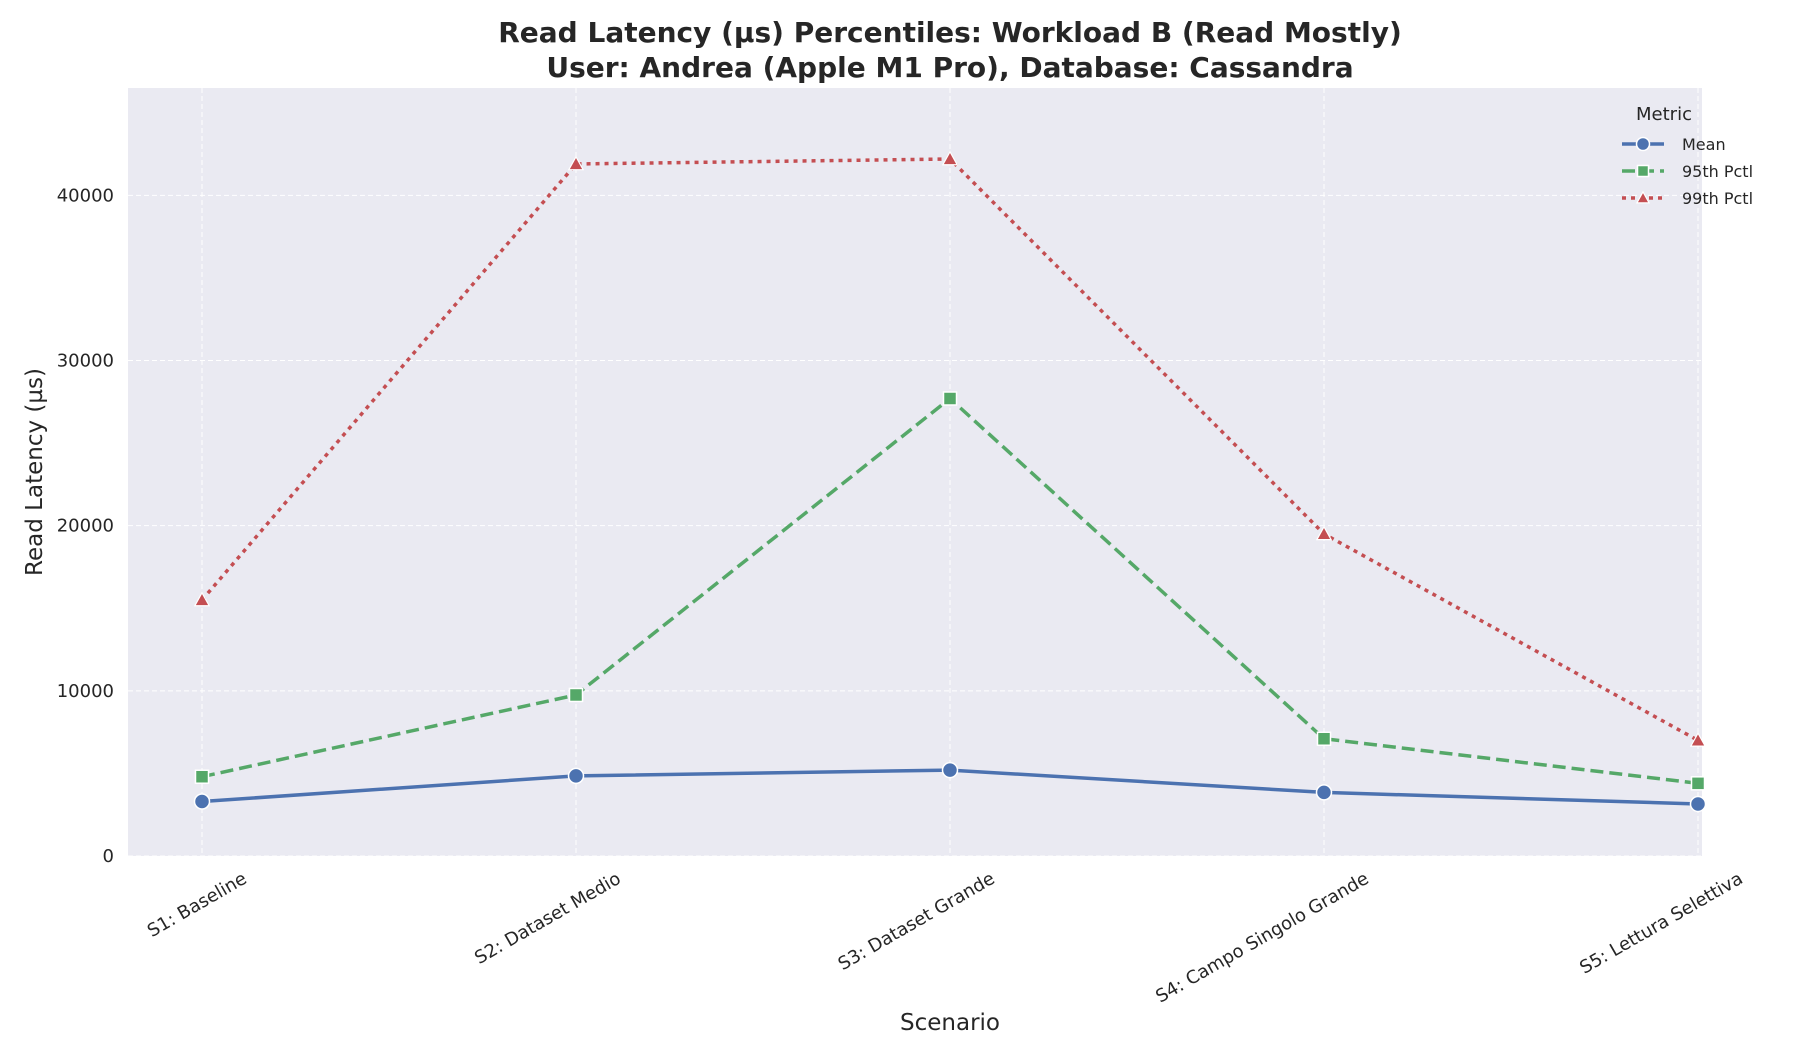 This screenshot has width=1800, height=1050. What do you see at coordinates (1704, 144) in the screenshot?
I see `legend-label: Mean` at bounding box center [1704, 144].